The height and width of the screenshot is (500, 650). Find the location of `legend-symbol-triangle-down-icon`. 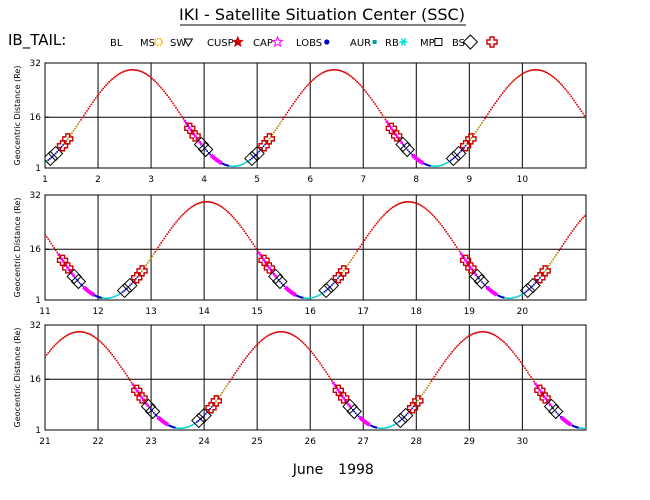

legend-symbol-triangle-down-icon is located at coordinates (188, 43).